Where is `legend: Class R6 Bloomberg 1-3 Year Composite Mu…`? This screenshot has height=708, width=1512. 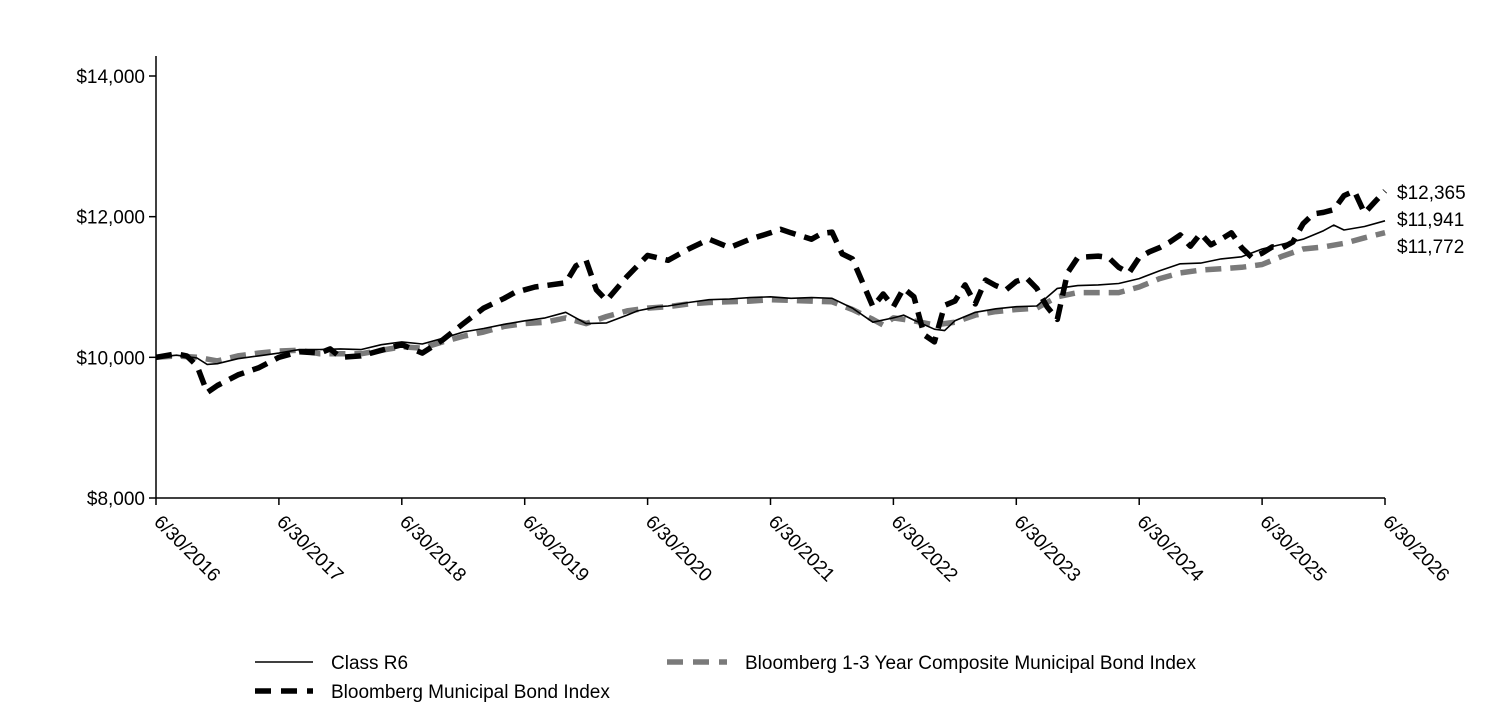 legend: Class R6 Bloomberg 1-3 Year Composite Mu… is located at coordinates (725, 678).